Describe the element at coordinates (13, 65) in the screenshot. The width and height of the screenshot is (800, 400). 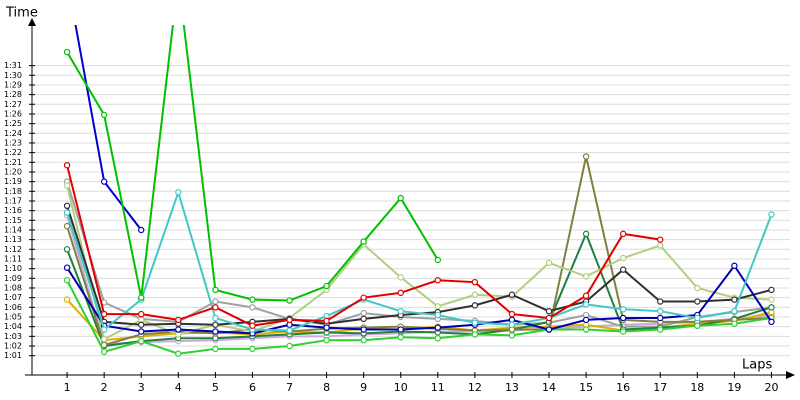
I see `y-tick-label: 1:31` at that location.